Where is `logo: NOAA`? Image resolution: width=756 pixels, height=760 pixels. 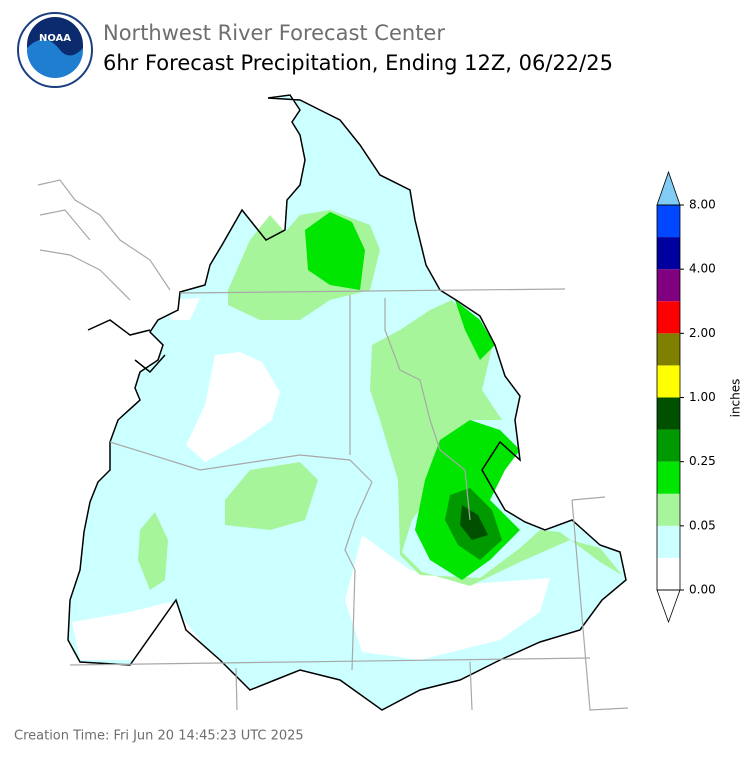 logo: NOAA is located at coordinates (55, 50).